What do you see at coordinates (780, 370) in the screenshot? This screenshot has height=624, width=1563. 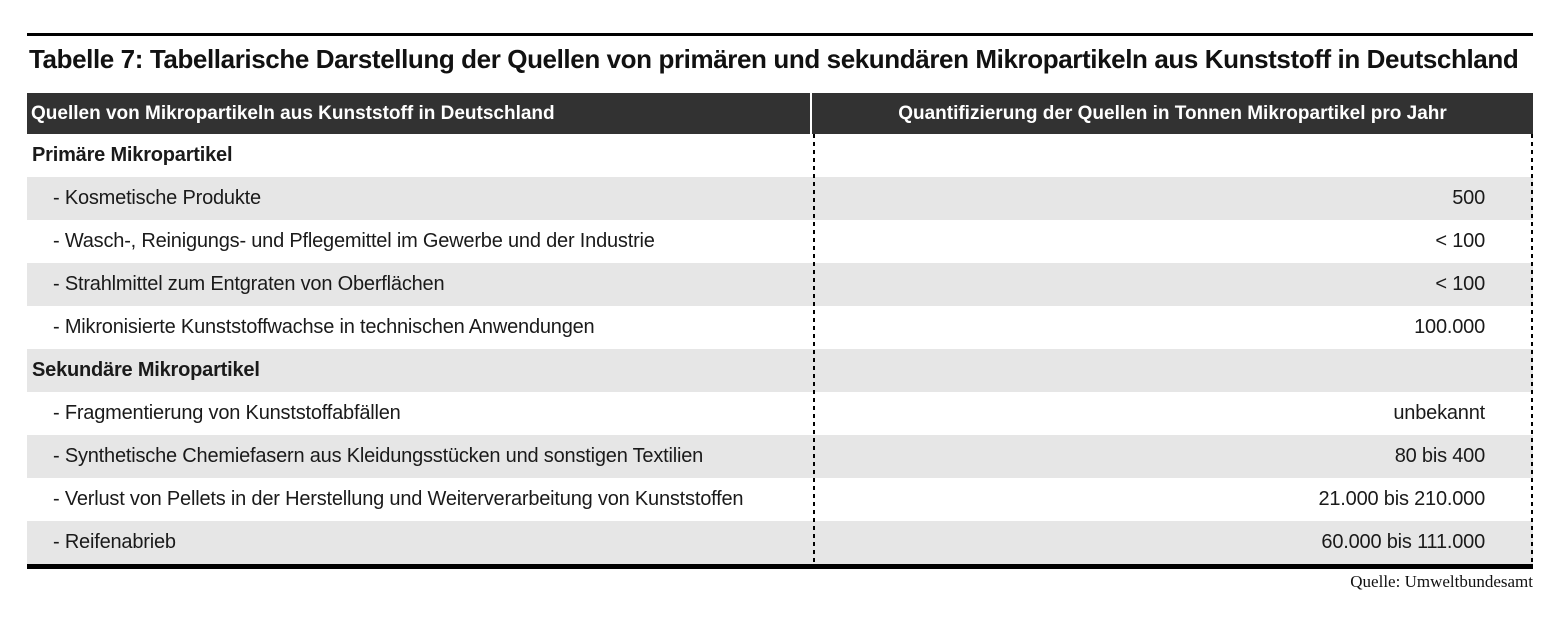 I see `table-row: Sekundäre Mikropartikel` at bounding box center [780, 370].